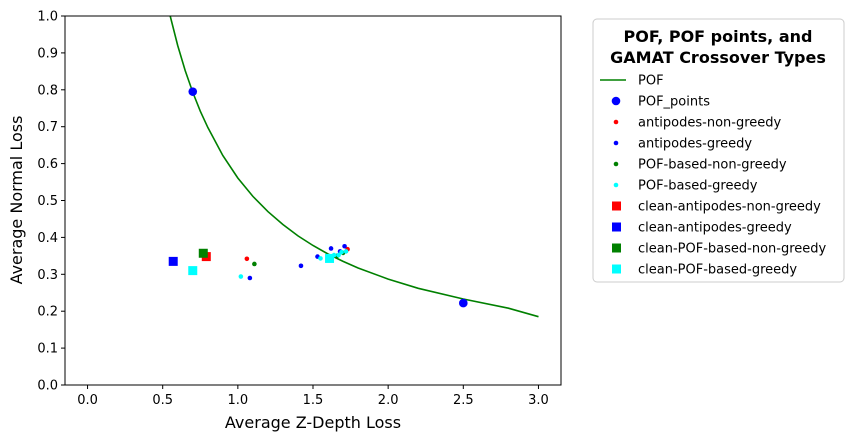  What do you see at coordinates (16, 200) in the screenshot?
I see `y-axis-label: Average Normal Loss` at bounding box center [16, 200].